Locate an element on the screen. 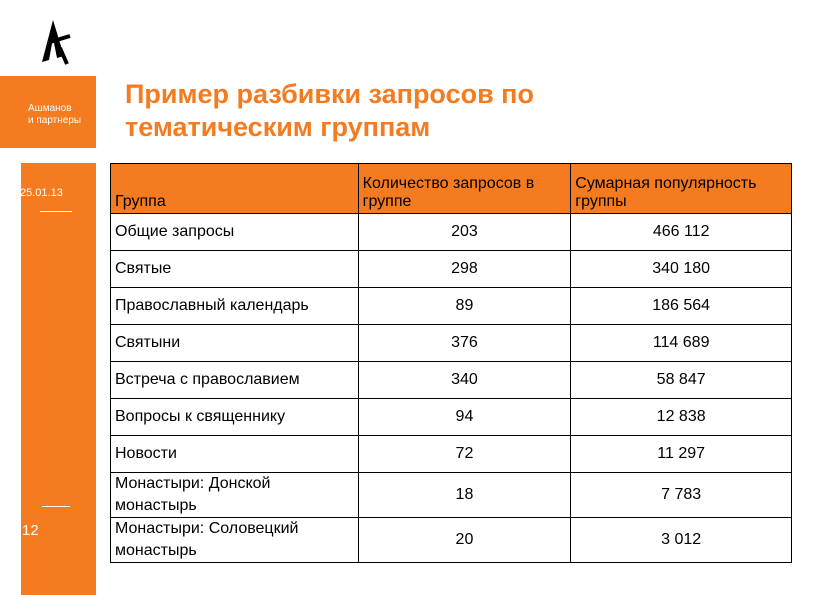  date-divider is located at coordinates (56, 211).